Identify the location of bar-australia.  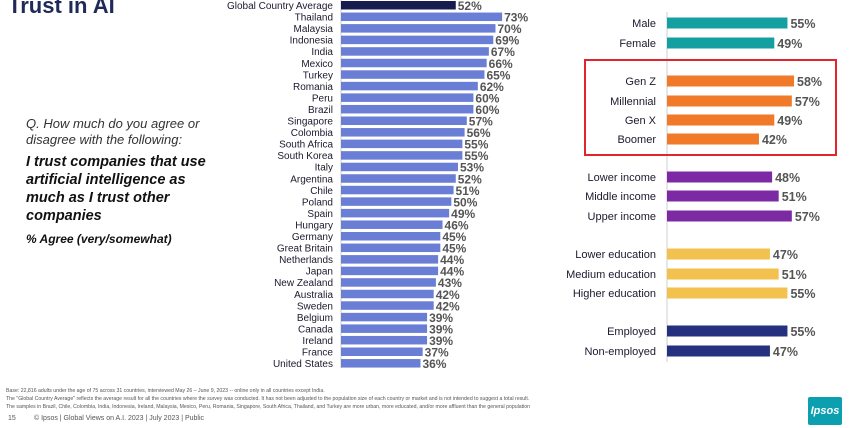
(387, 294).